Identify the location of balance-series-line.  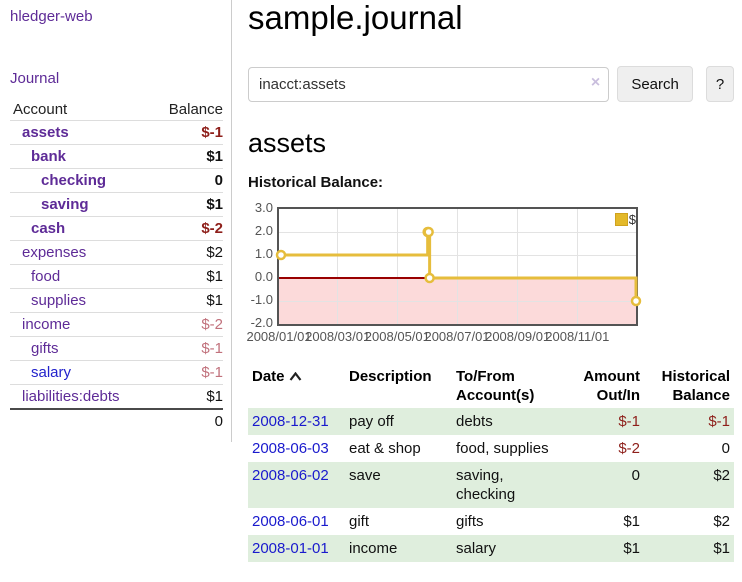
(458, 266).